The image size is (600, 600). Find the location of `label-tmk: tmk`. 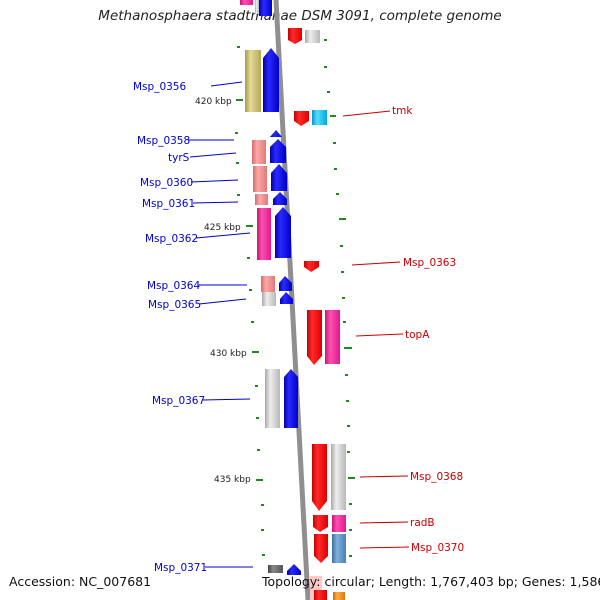

label-tmk: tmk is located at coordinates (402, 111).